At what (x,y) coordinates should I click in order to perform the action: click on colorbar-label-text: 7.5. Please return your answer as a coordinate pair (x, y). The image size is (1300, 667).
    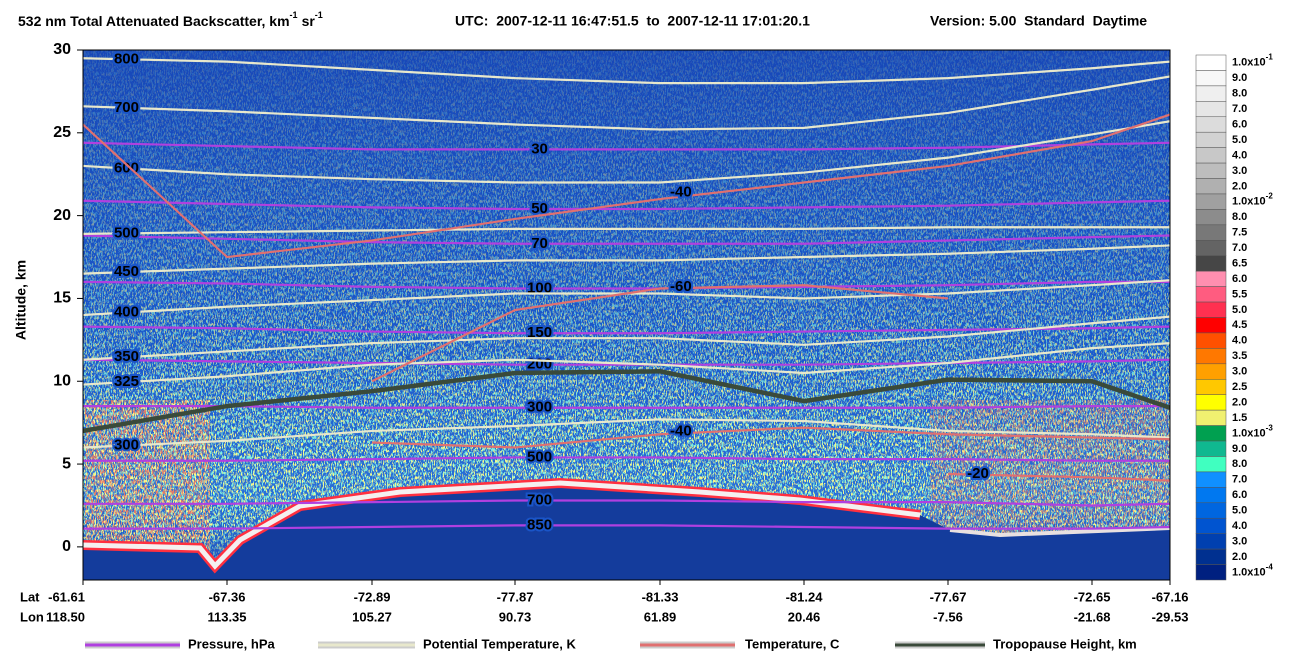
    Looking at the image, I should click on (1239, 232).